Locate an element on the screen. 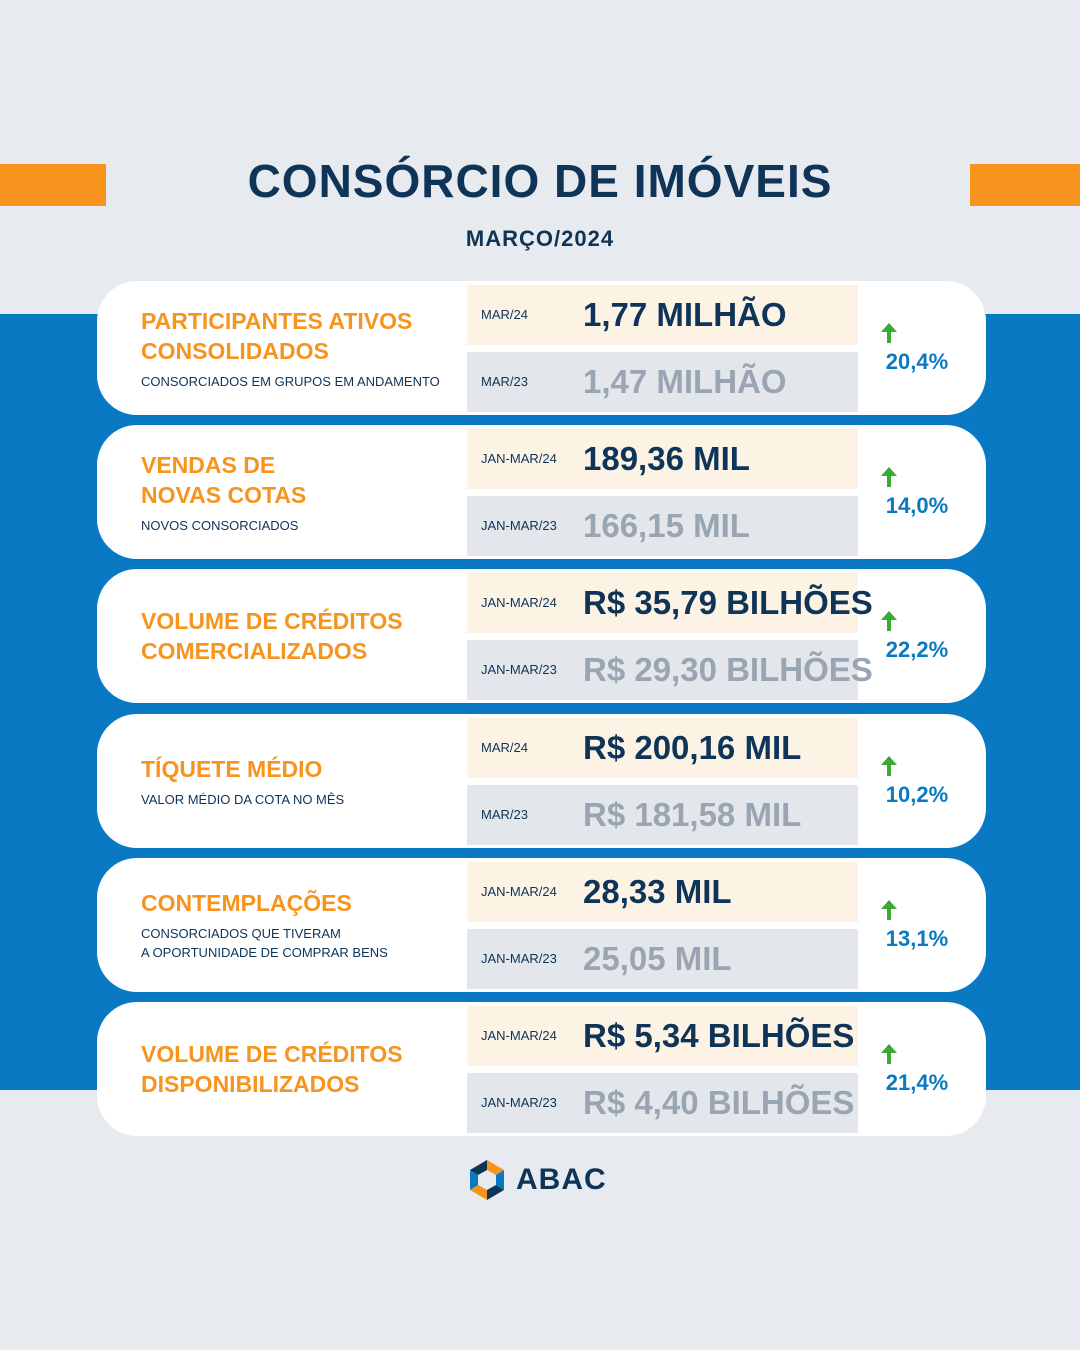 The image size is (1080, 1350). abac-logo-icon is located at coordinates (487, 1180).